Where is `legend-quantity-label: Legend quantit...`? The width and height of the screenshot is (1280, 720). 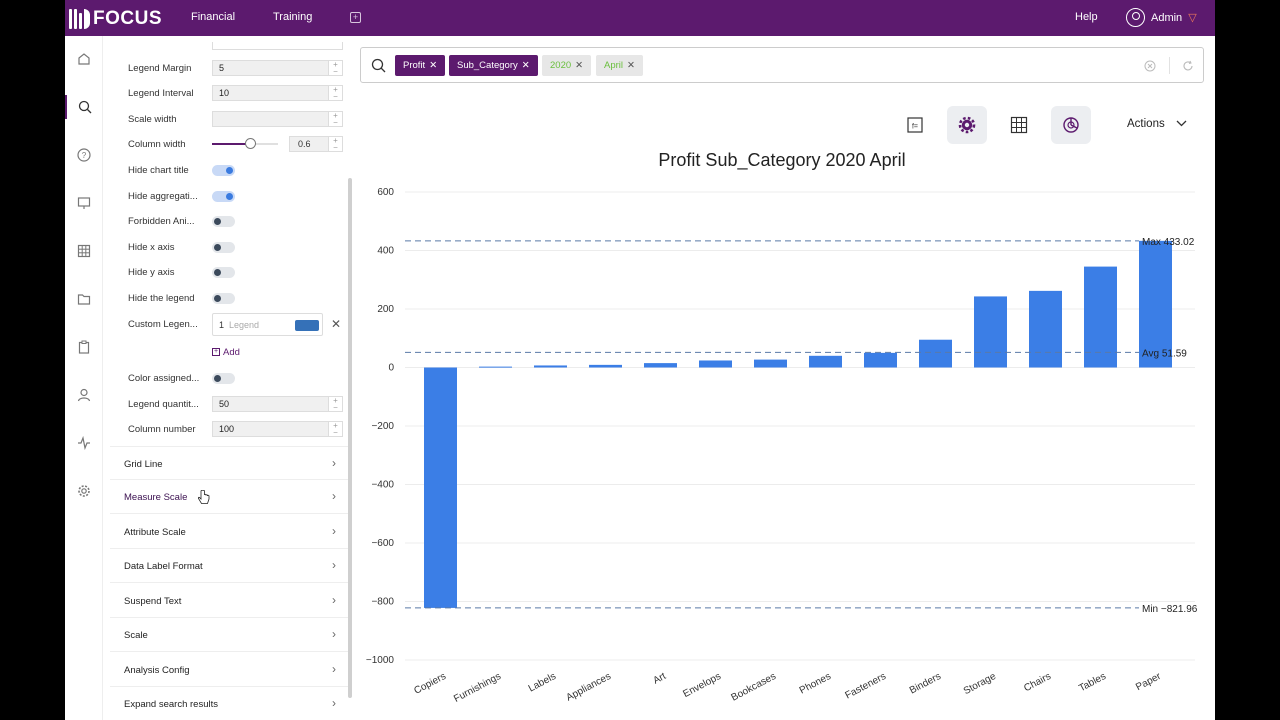
legend-quantity-label: Legend quantit... is located at coordinates (163, 404).